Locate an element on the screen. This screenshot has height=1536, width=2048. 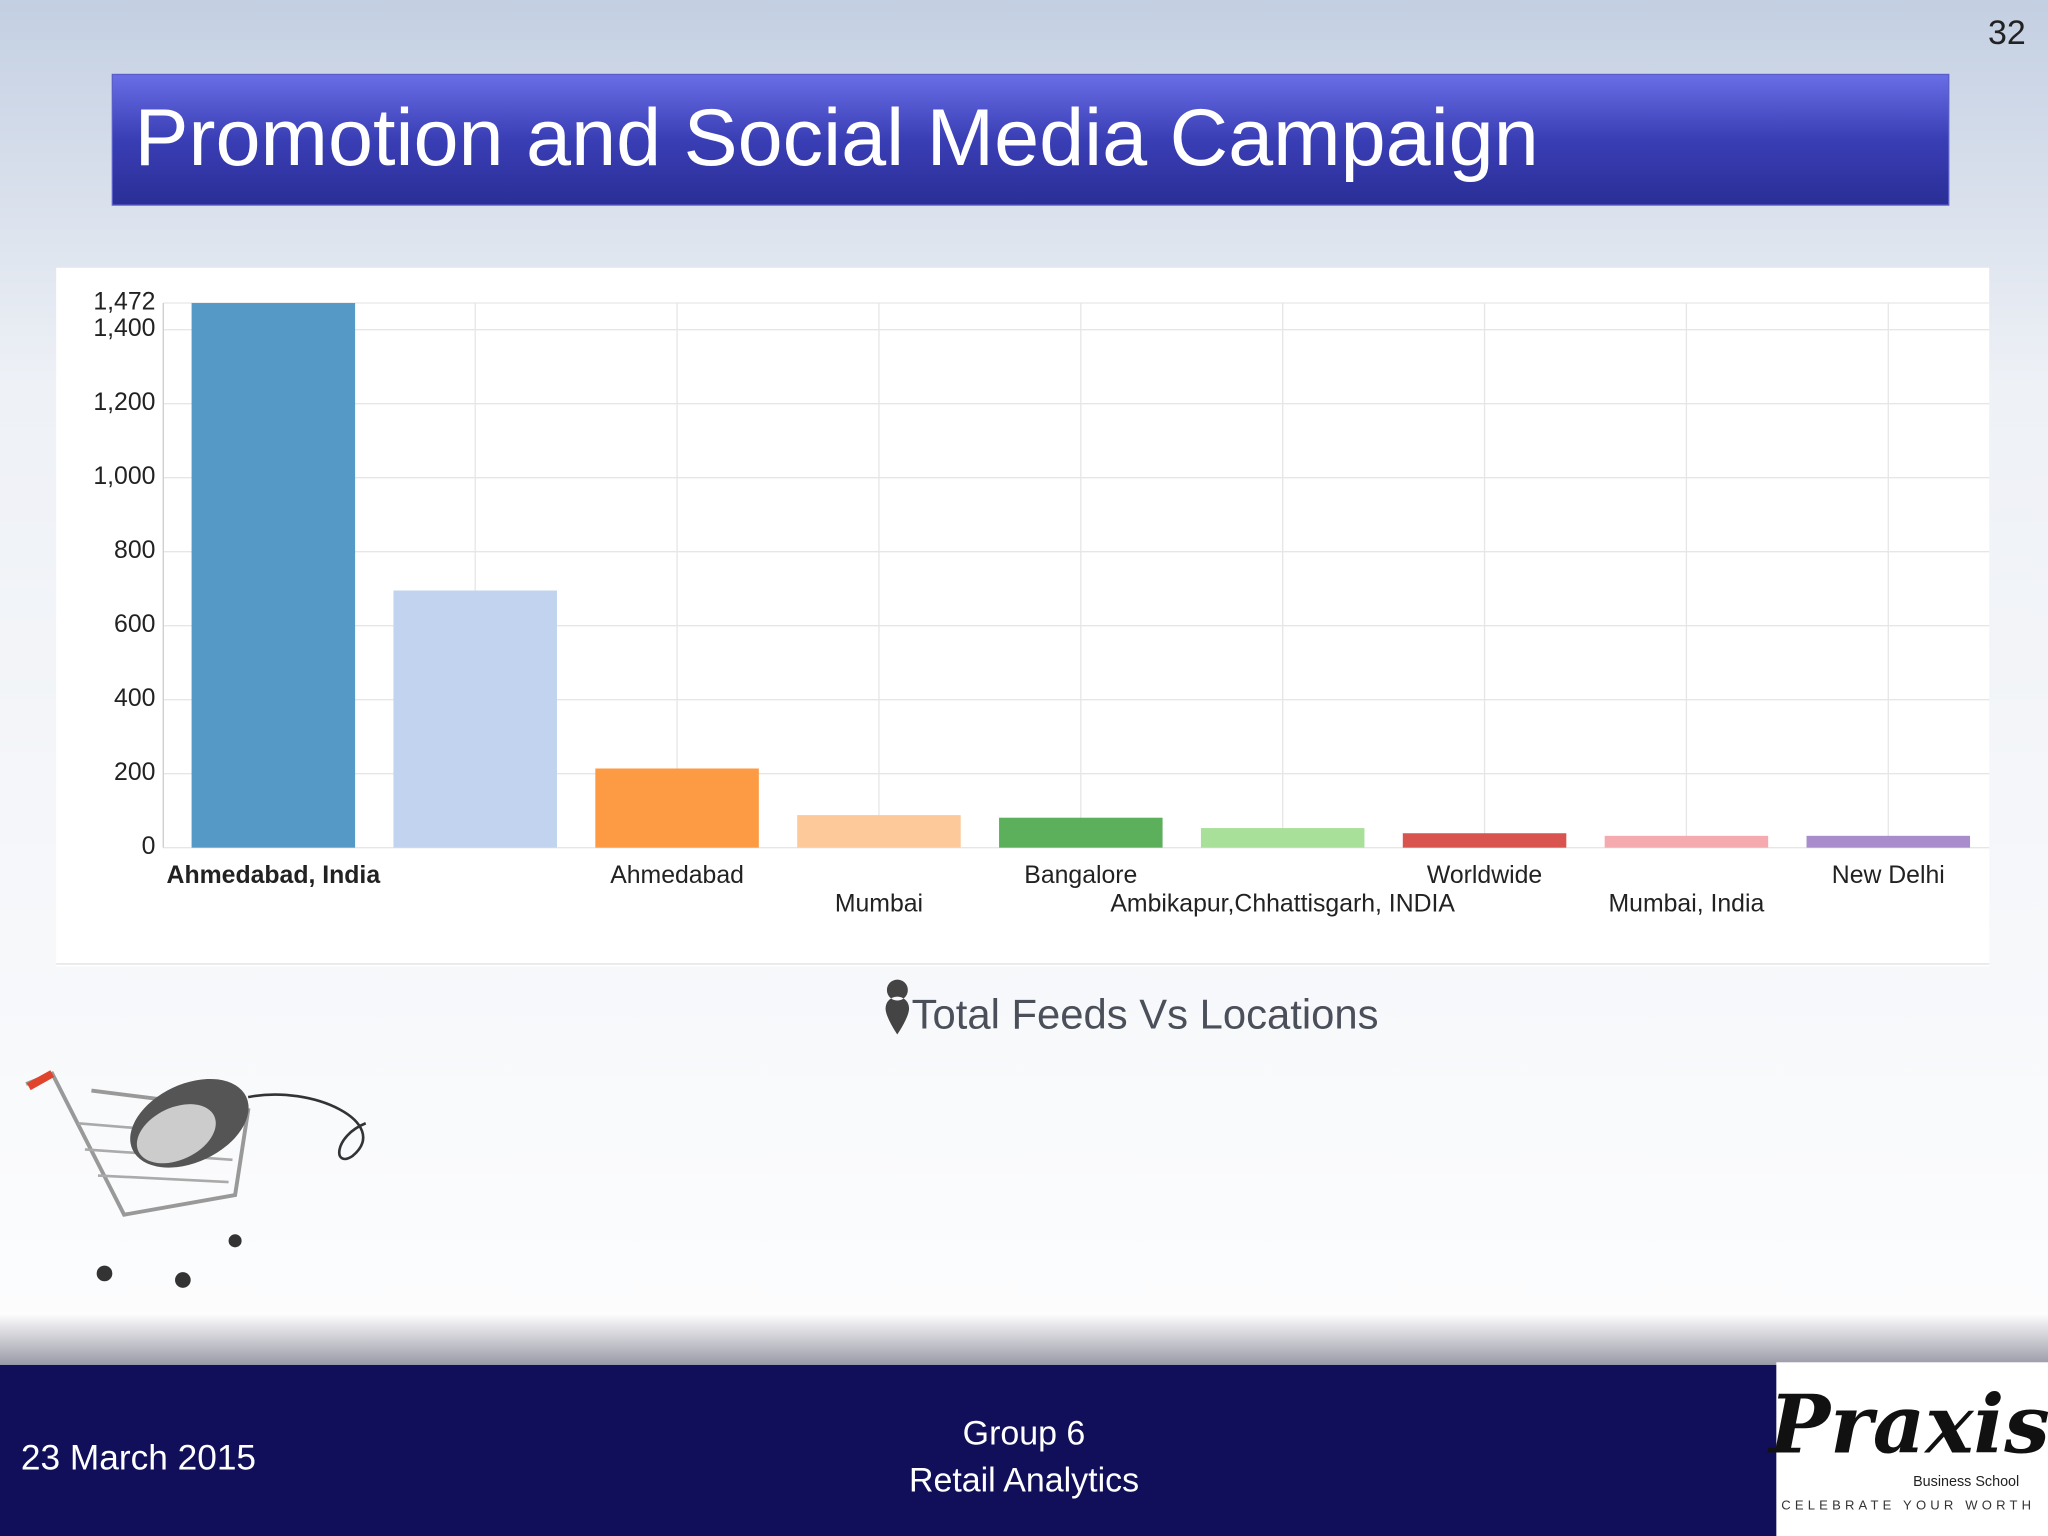
y-tick-label: 0 is located at coordinates (149, 846).